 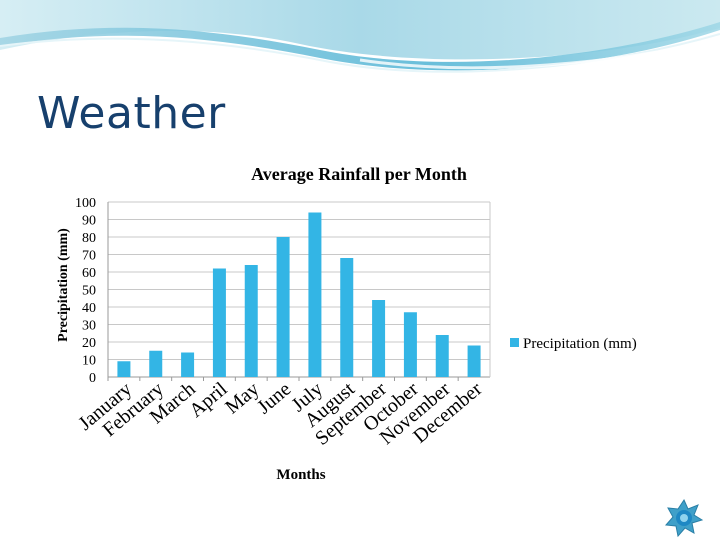 What do you see at coordinates (379, 338) in the screenshot?
I see `bar-september` at bounding box center [379, 338].